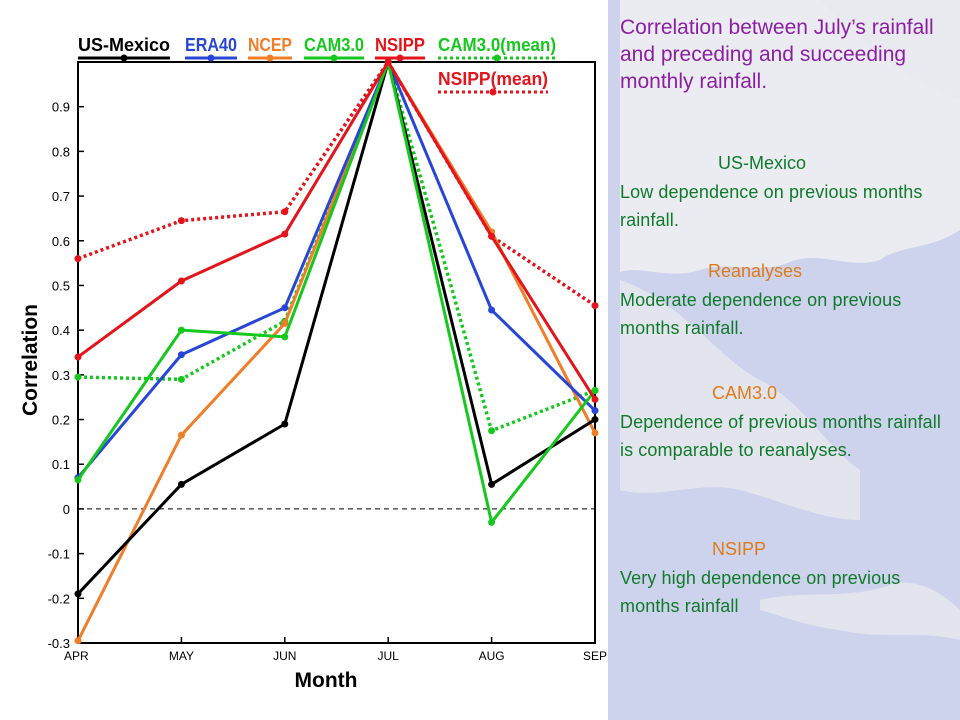 The height and width of the screenshot is (720, 960). Describe the element at coordinates (59, 554) in the screenshot. I see `y-tick-label: -0.1` at that location.